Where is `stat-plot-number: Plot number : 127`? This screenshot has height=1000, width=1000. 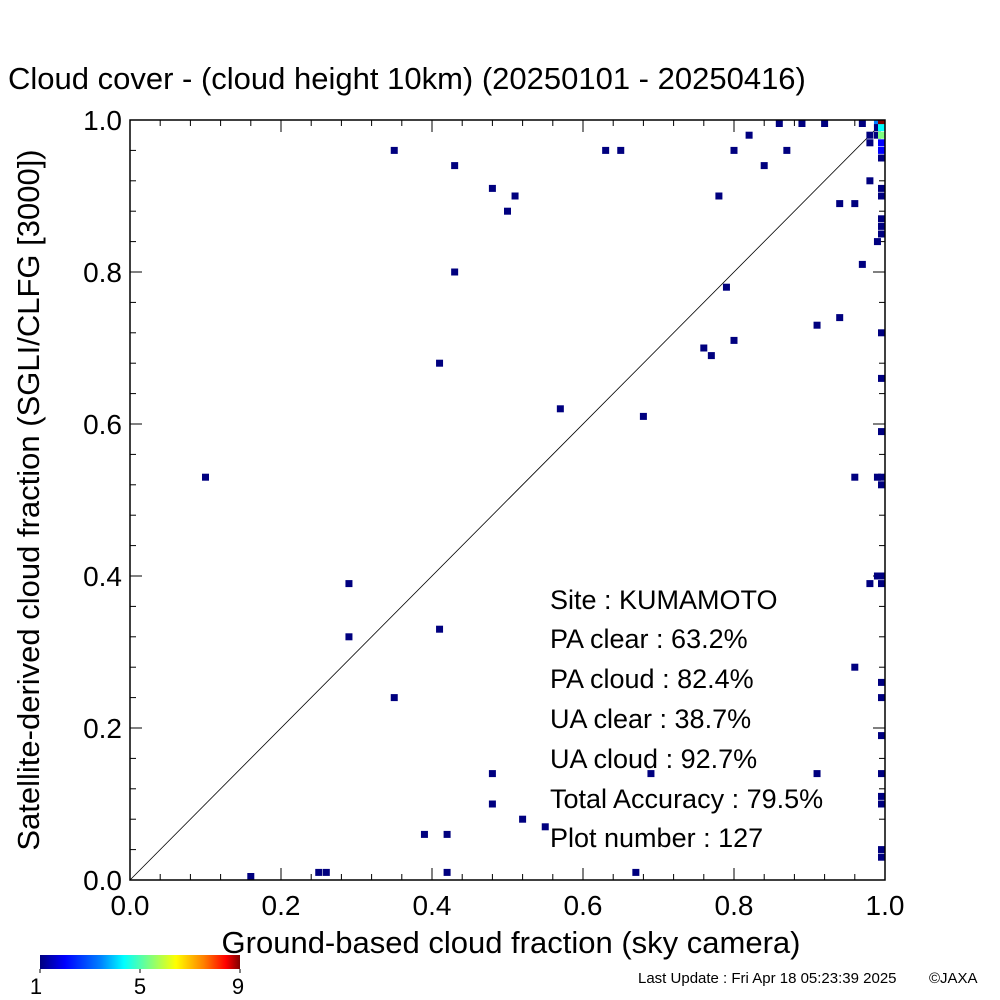 stat-plot-number: Plot number : 127 is located at coordinates (656, 838).